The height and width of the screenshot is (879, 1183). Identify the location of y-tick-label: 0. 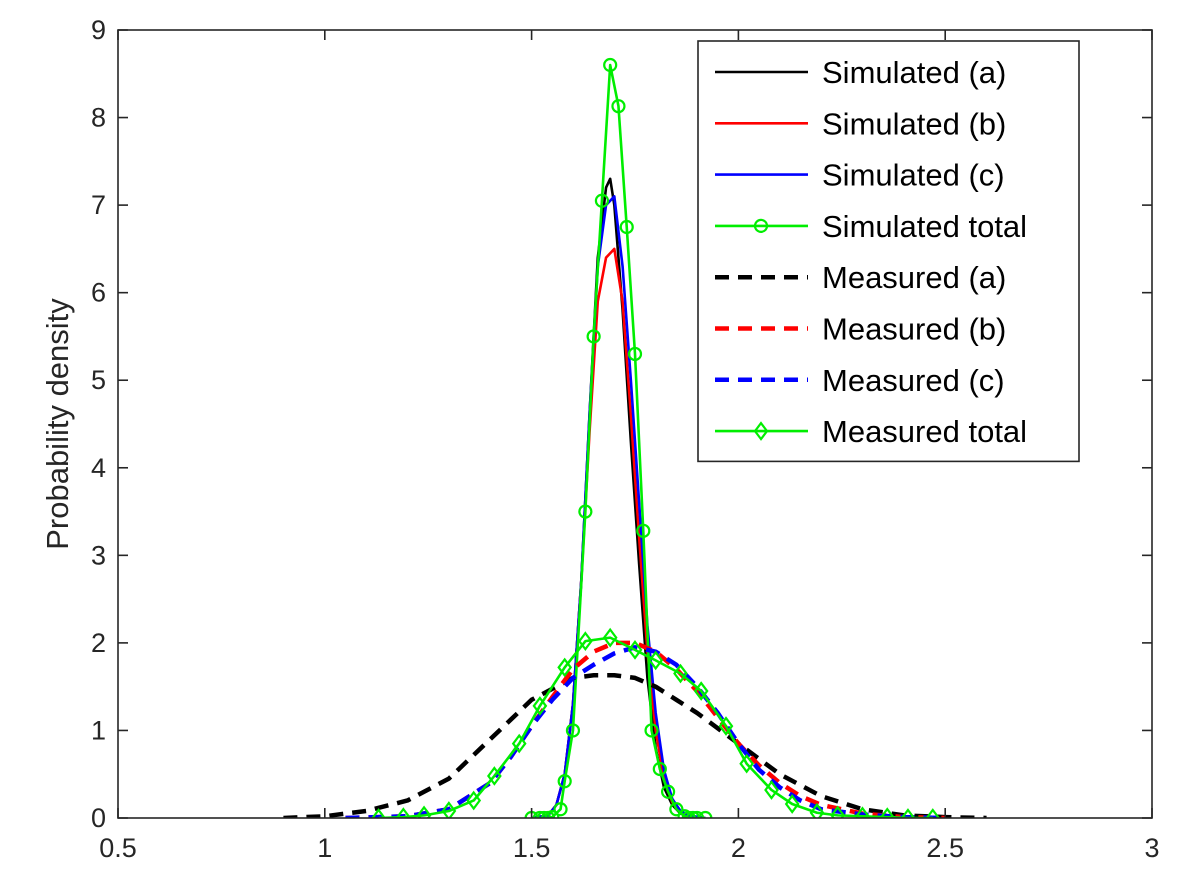
(98, 818).